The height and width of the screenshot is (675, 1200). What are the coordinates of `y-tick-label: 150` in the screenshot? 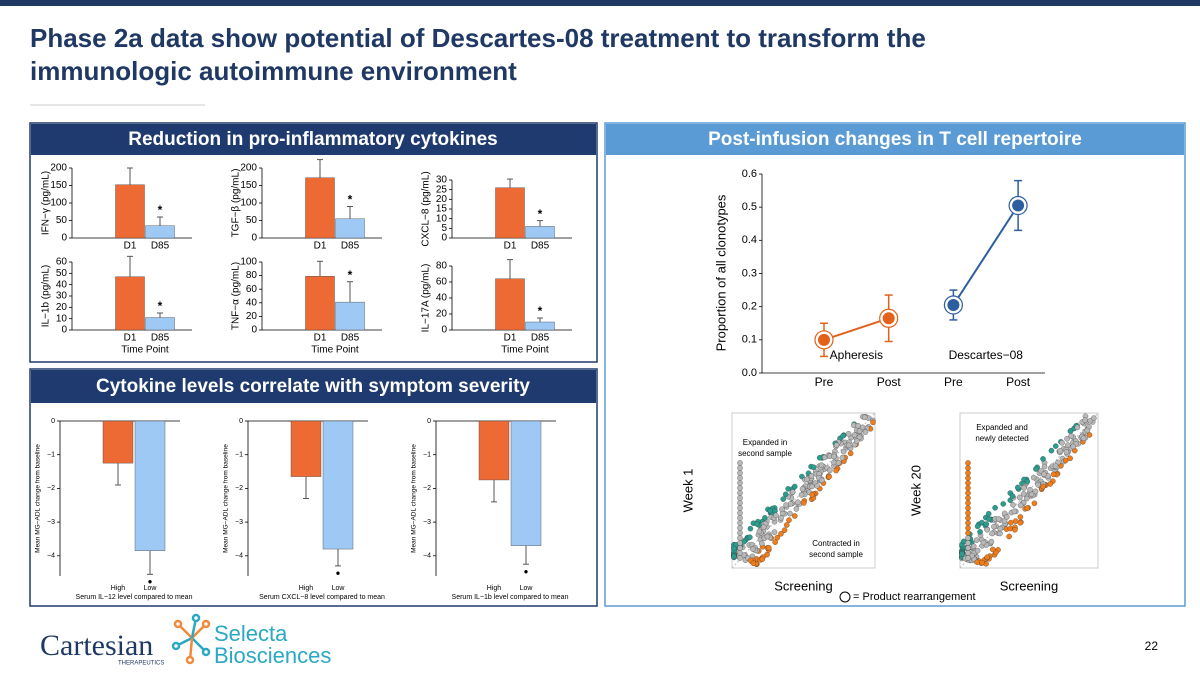 It's located at (248, 185).